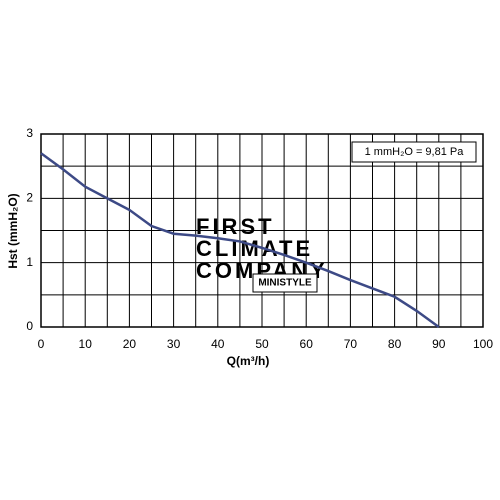 Image resolution: width=500 pixels, height=500 pixels. What do you see at coordinates (174, 344) in the screenshot?
I see `x-tick-label: 30` at bounding box center [174, 344].